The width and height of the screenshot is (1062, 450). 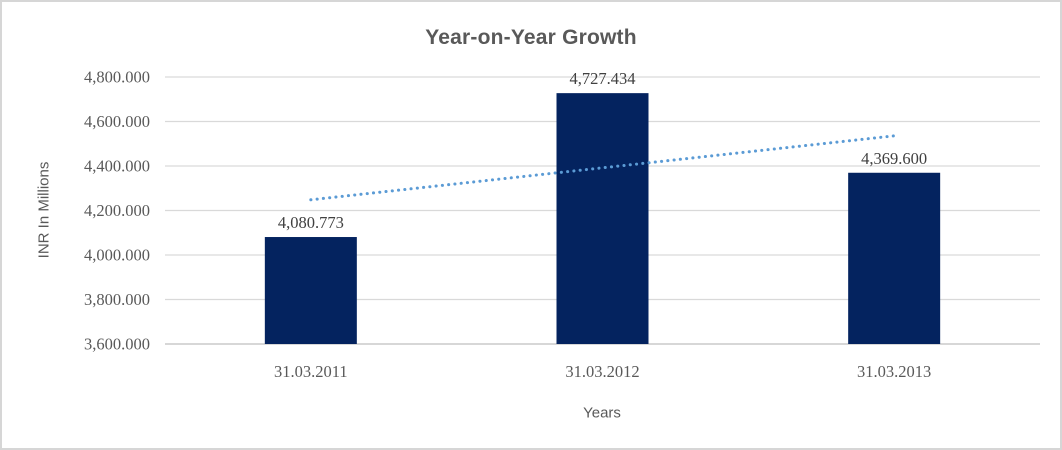 I want to click on y-tick-label: 4,600.000, so click(x=117, y=121).